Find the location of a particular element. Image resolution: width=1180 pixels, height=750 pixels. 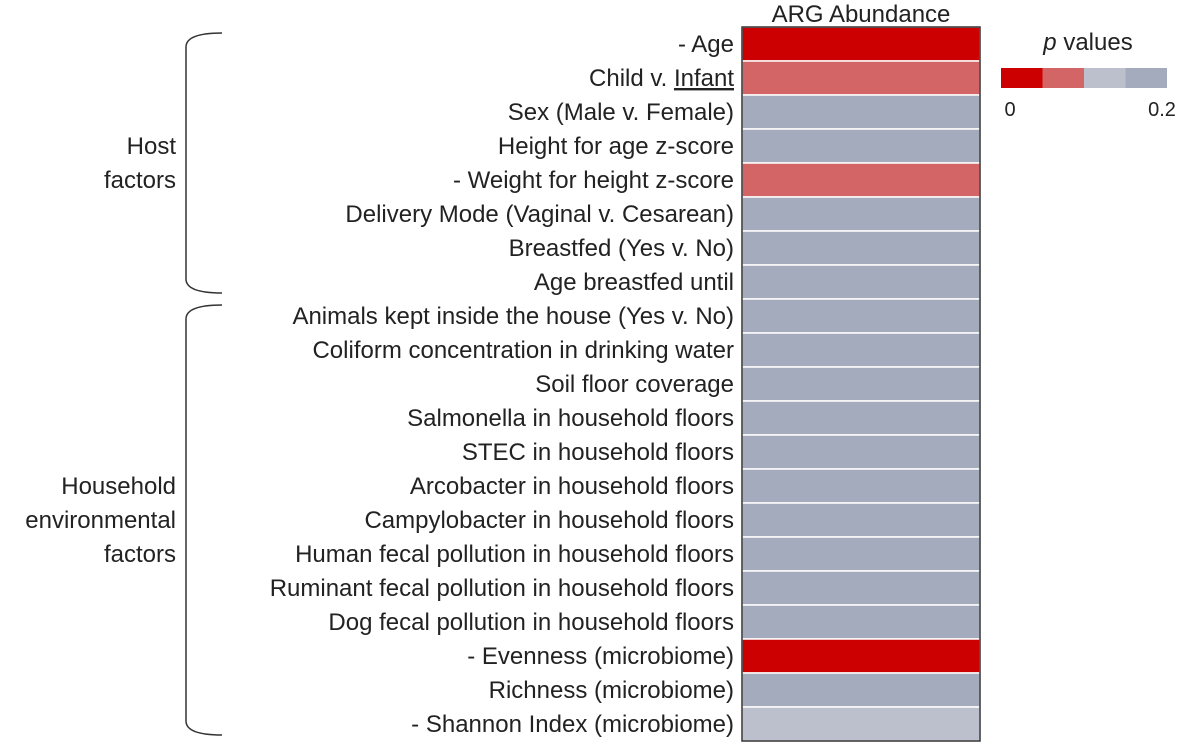

row-label: Child v. Infant is located at coordinates (661, 78).